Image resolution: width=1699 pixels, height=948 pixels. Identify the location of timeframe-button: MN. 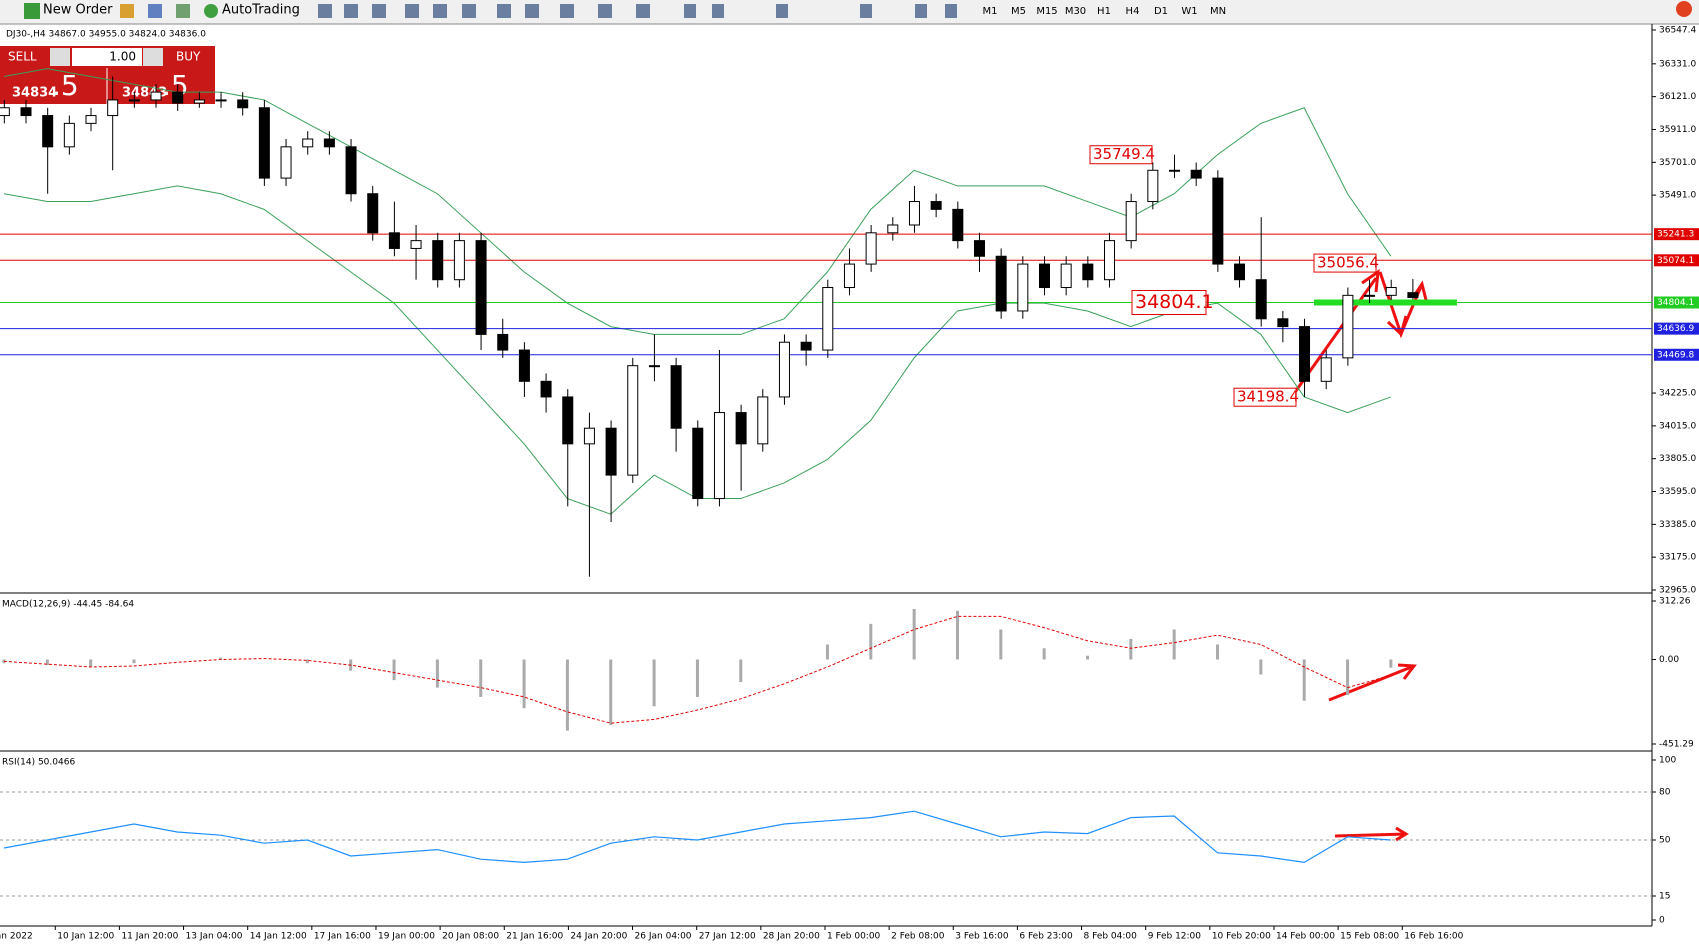
(1218, 11).